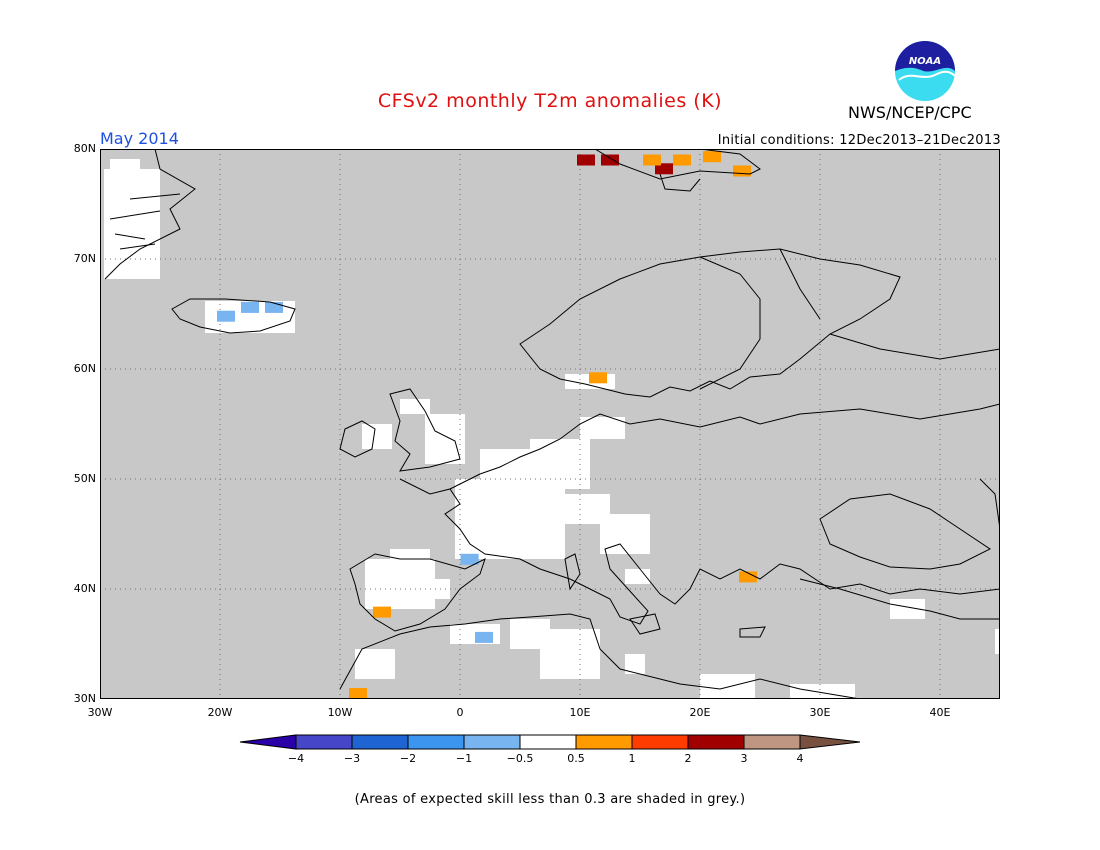  Describe the element at coordinates (340, 712) in the screenshot. I see `lon-label-10w: 10W` at that location.